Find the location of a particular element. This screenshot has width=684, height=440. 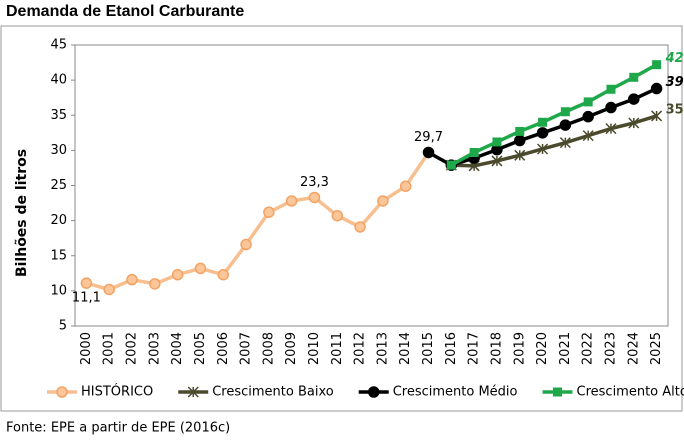

y-axis-label: Bilhões de litros is located at coordinates (22, 213).